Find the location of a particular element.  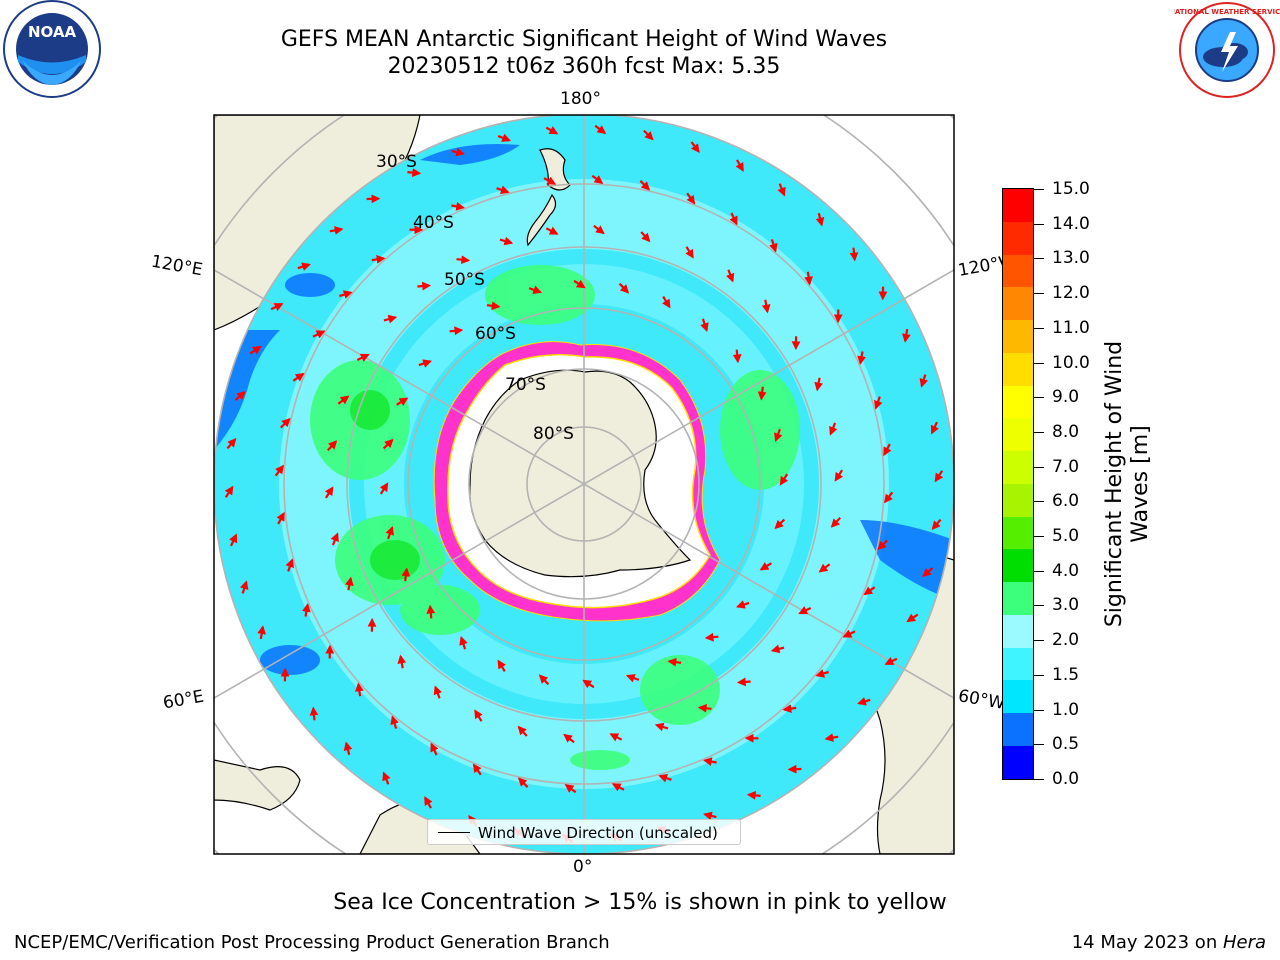

colorbar-tick-label: 0.0 is located at coordinates (1066, 779).